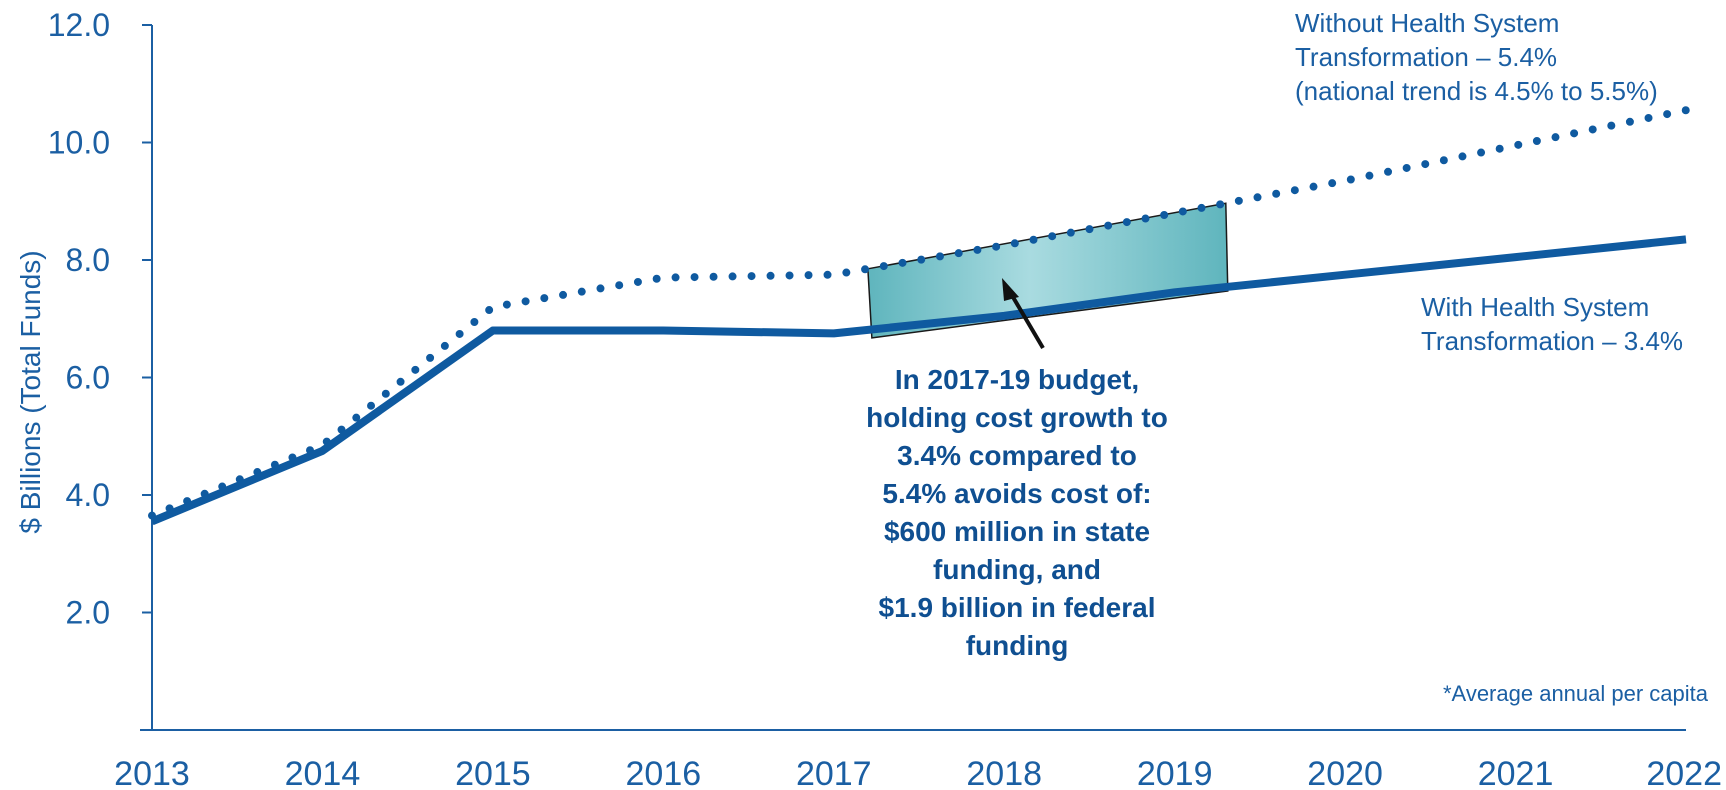  Describe the element at coordinates (1684, 772) in the screenshot. I see `x-tick-label: 2022` at that location.